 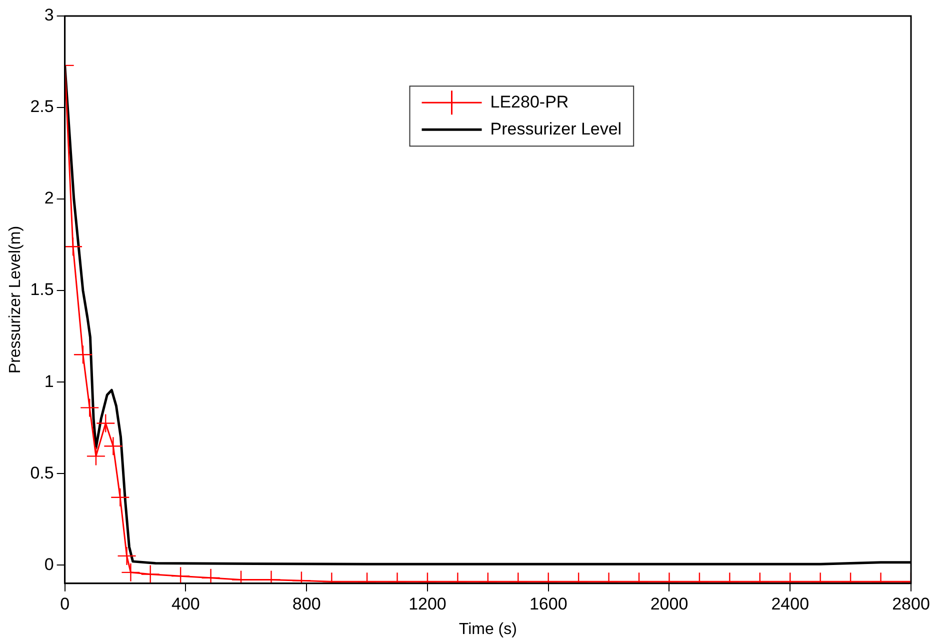 I want to click on y-axis-title: Pressurizer Level(m), so click(x=15, y=300).